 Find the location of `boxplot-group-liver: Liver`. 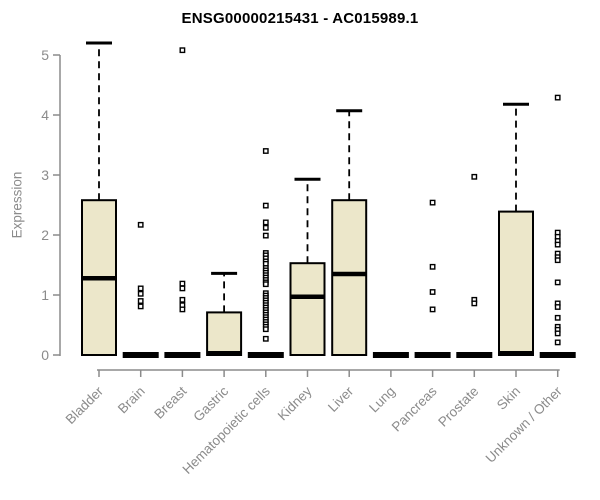

boxplot-group-liver: Liver is located at coordinates (346, 262).